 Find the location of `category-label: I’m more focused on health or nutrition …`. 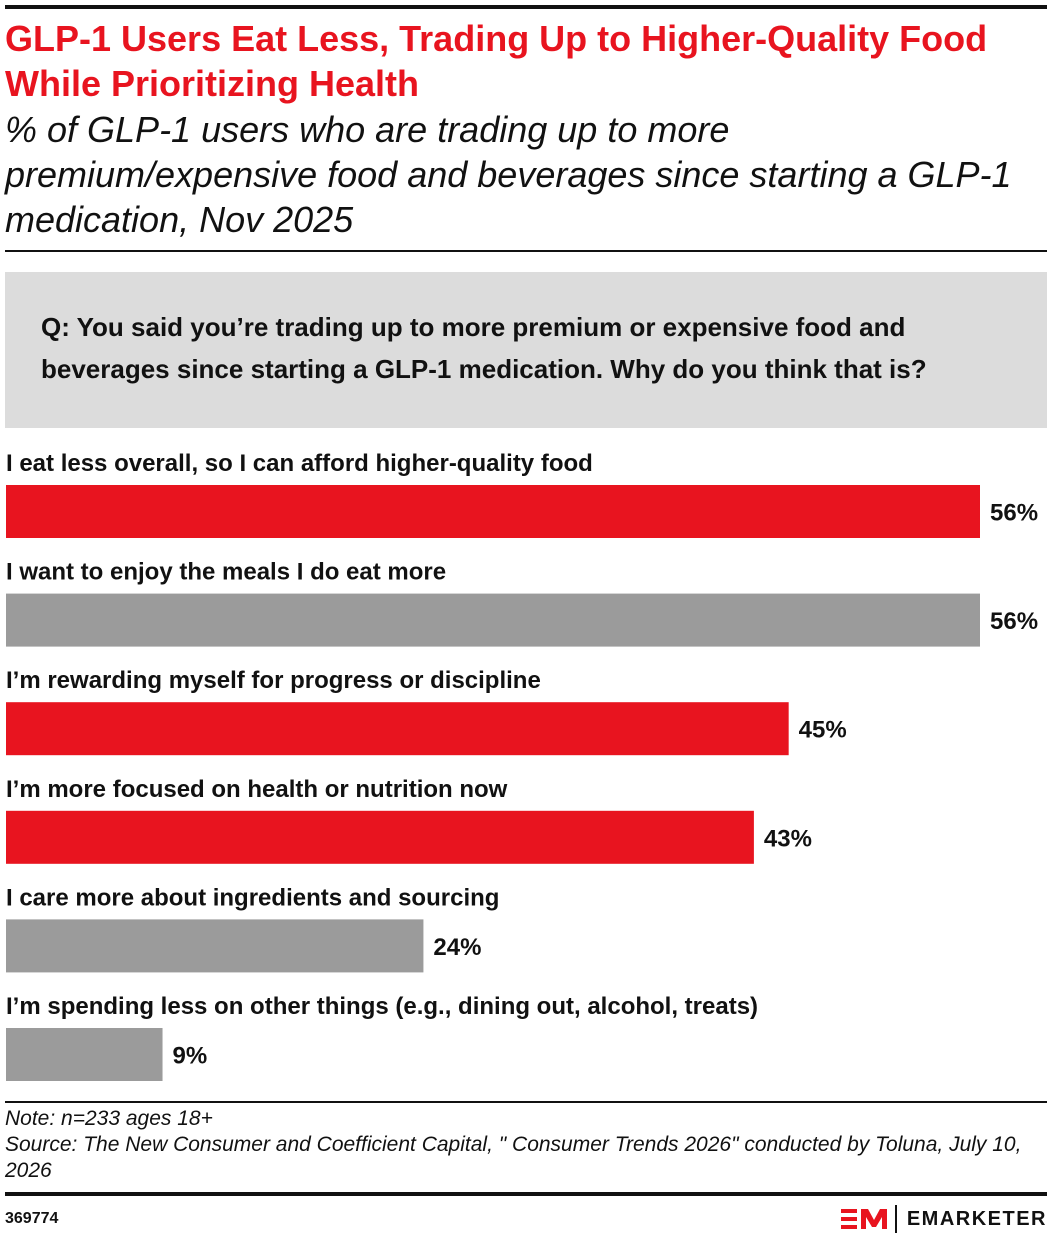

category-label: I’m more focused on health or nutrition … is located at coordinates (257, 789).